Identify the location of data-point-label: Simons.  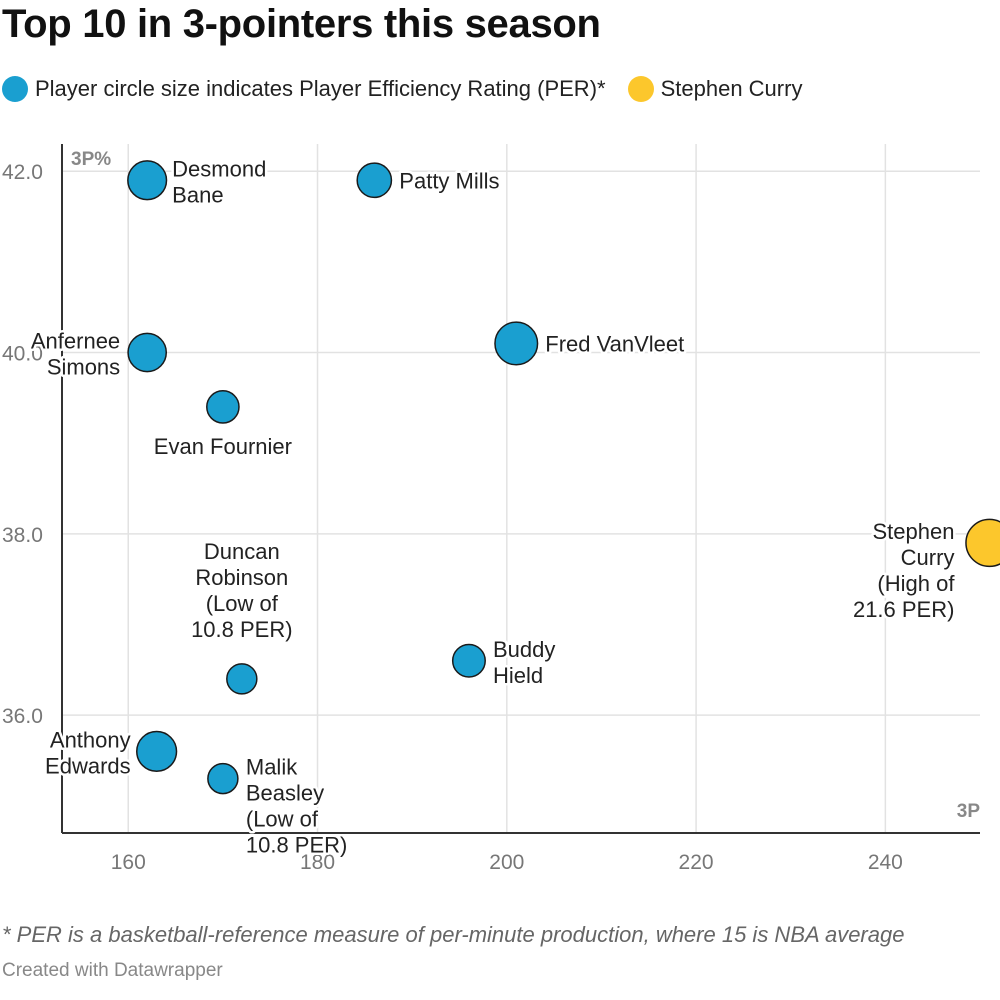
(83, 367).